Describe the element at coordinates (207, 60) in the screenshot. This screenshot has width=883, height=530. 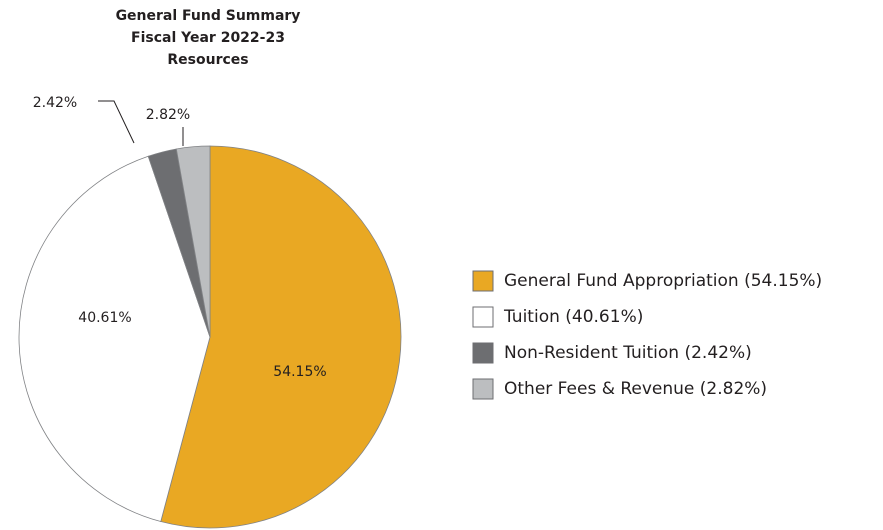
I see `chart-title: Resources` at that location.